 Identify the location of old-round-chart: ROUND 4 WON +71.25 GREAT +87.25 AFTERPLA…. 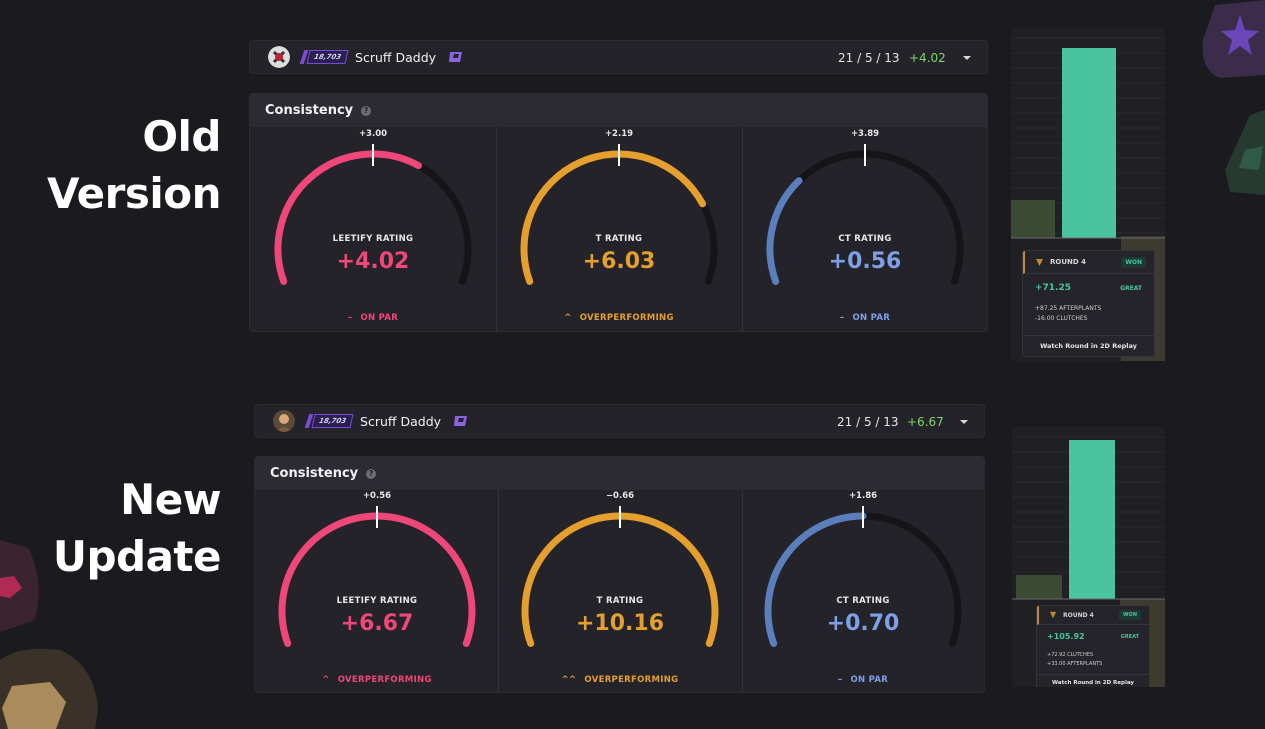
(1088, 194).